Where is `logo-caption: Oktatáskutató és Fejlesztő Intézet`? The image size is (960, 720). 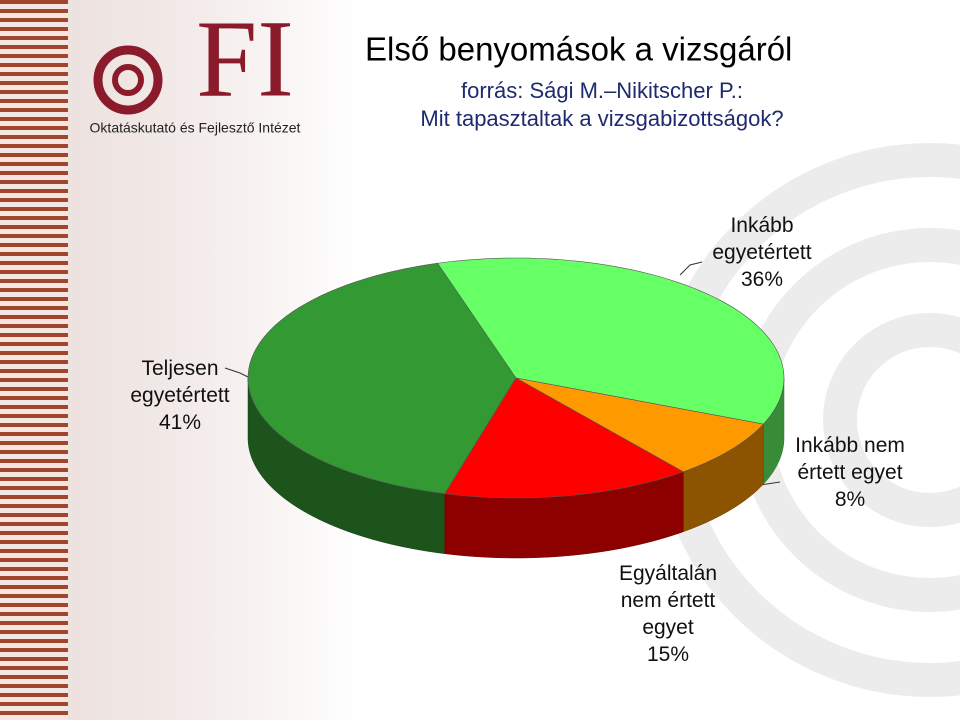
logo-caption: Oktatáskutató és Fejlesztő Intézet is located at coordinates (195, 128).